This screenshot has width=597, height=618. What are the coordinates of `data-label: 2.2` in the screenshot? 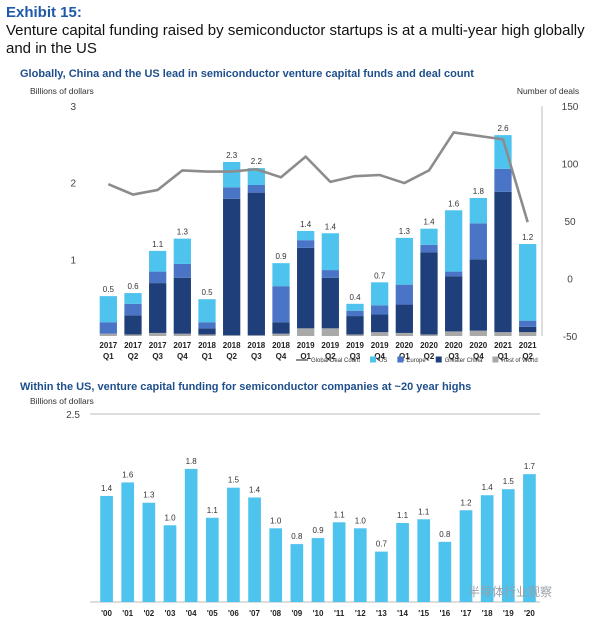 It's located at (257, 161).